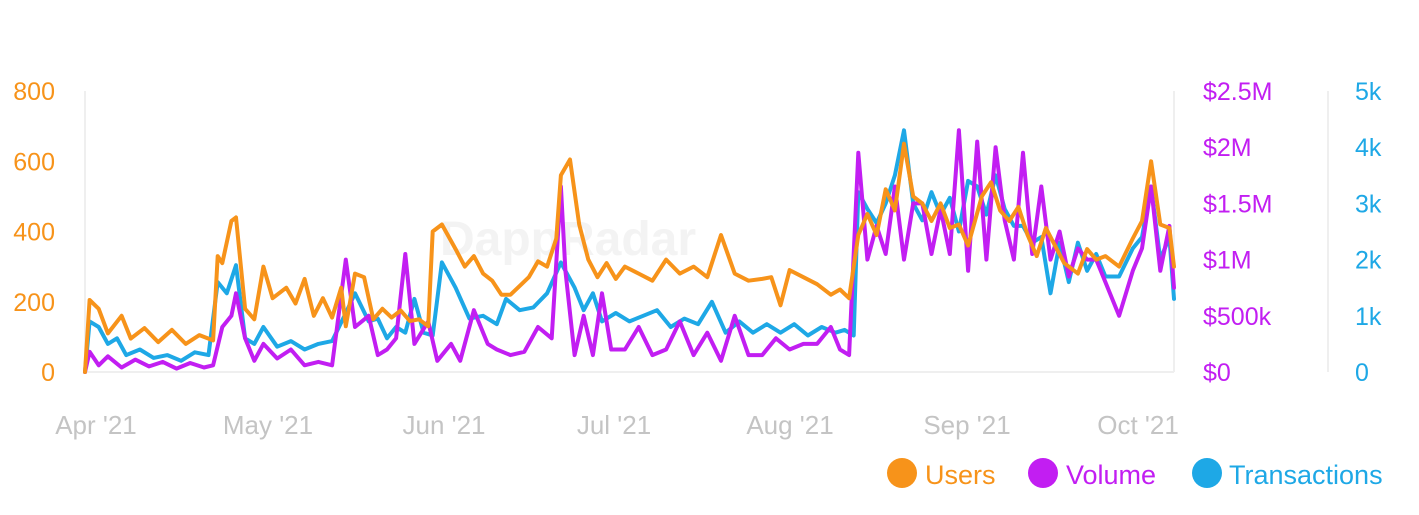 Image resolution: width=1419 pixels, height=515 pixels. I want to click on x-tick-label: Oct '21, so click(1138, 425).